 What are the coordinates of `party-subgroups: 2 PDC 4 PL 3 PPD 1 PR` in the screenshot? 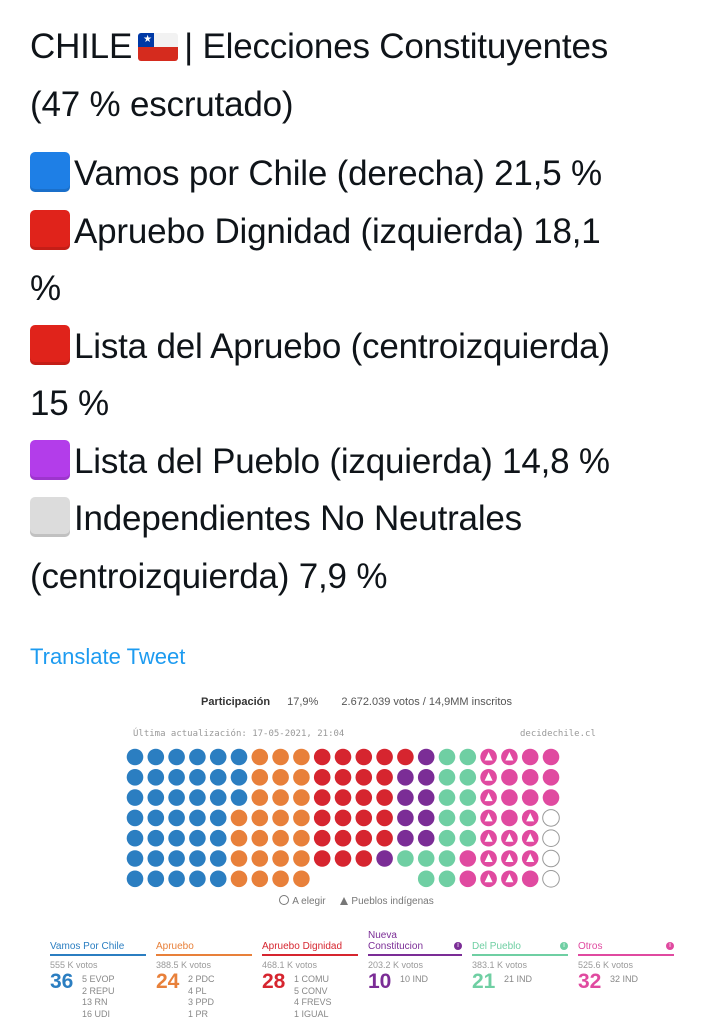 It's located at (201, 997).